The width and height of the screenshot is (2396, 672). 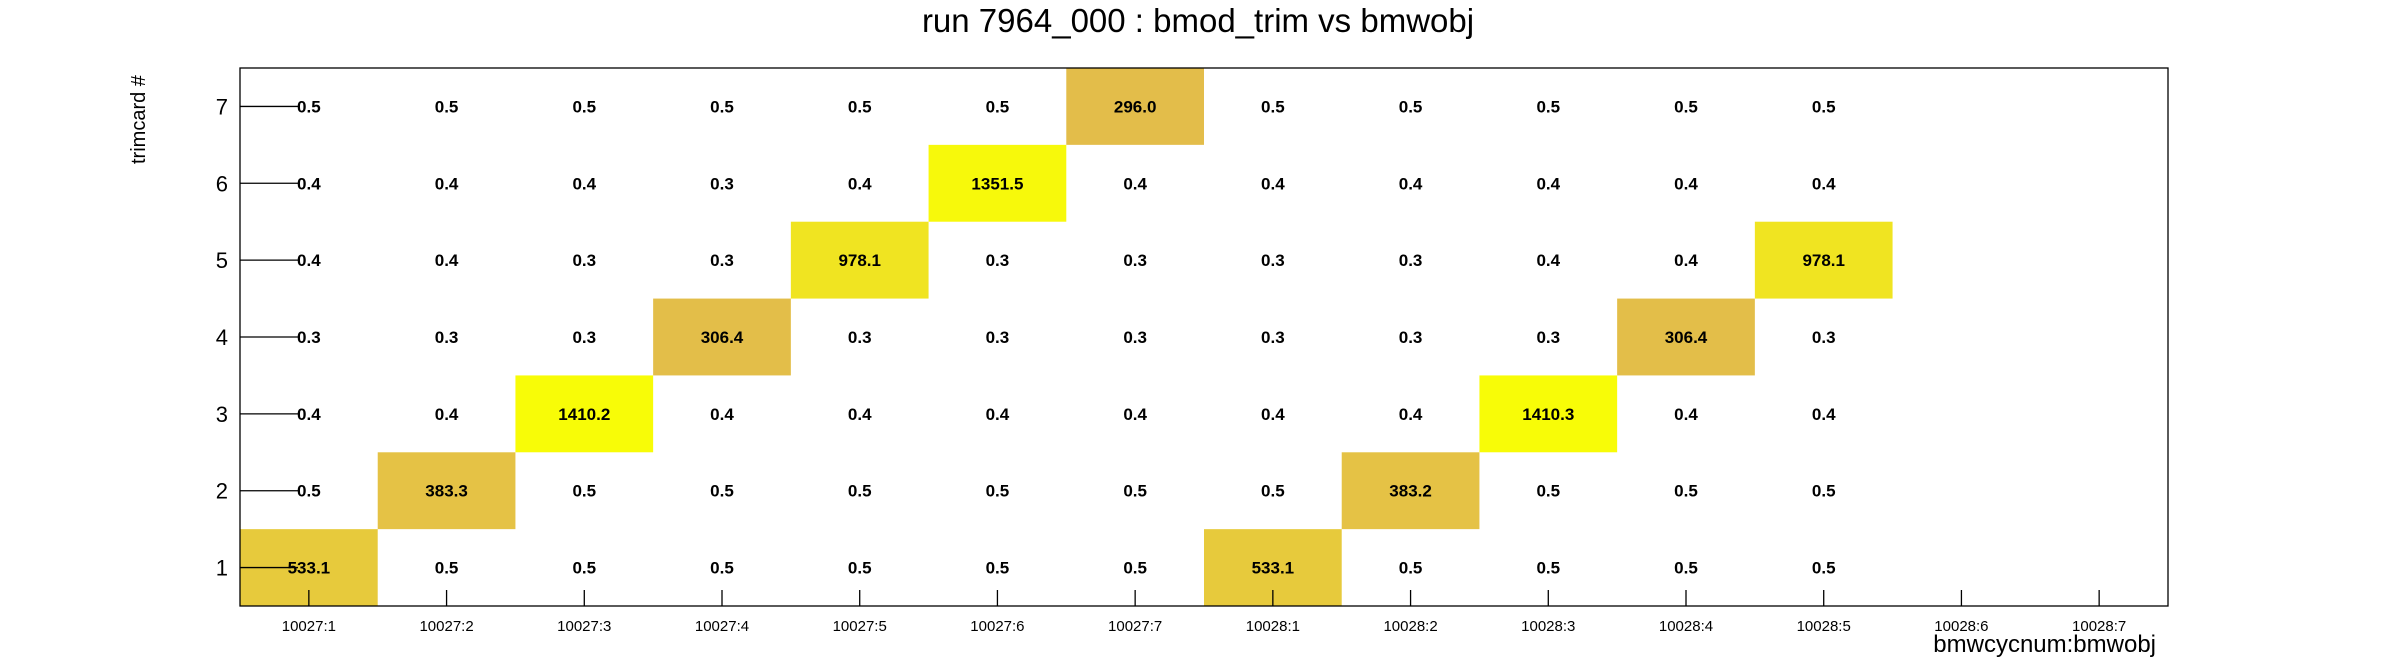 I want to click on x-tick-label: 10027:3, so click(x=584, y=626).